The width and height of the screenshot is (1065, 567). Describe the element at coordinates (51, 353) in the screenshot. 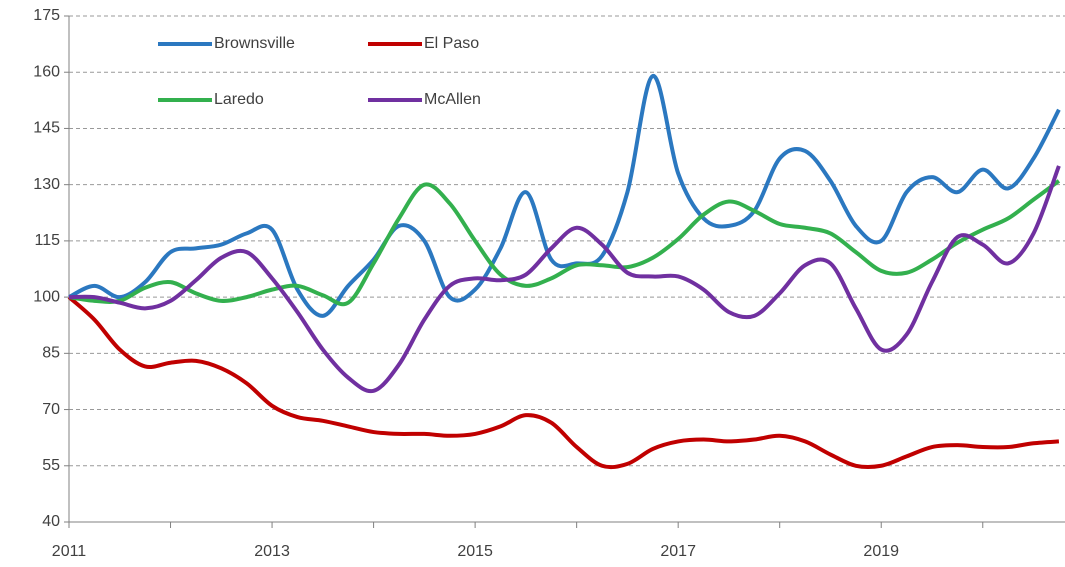

I see `y-tick-label: 85` at that location.